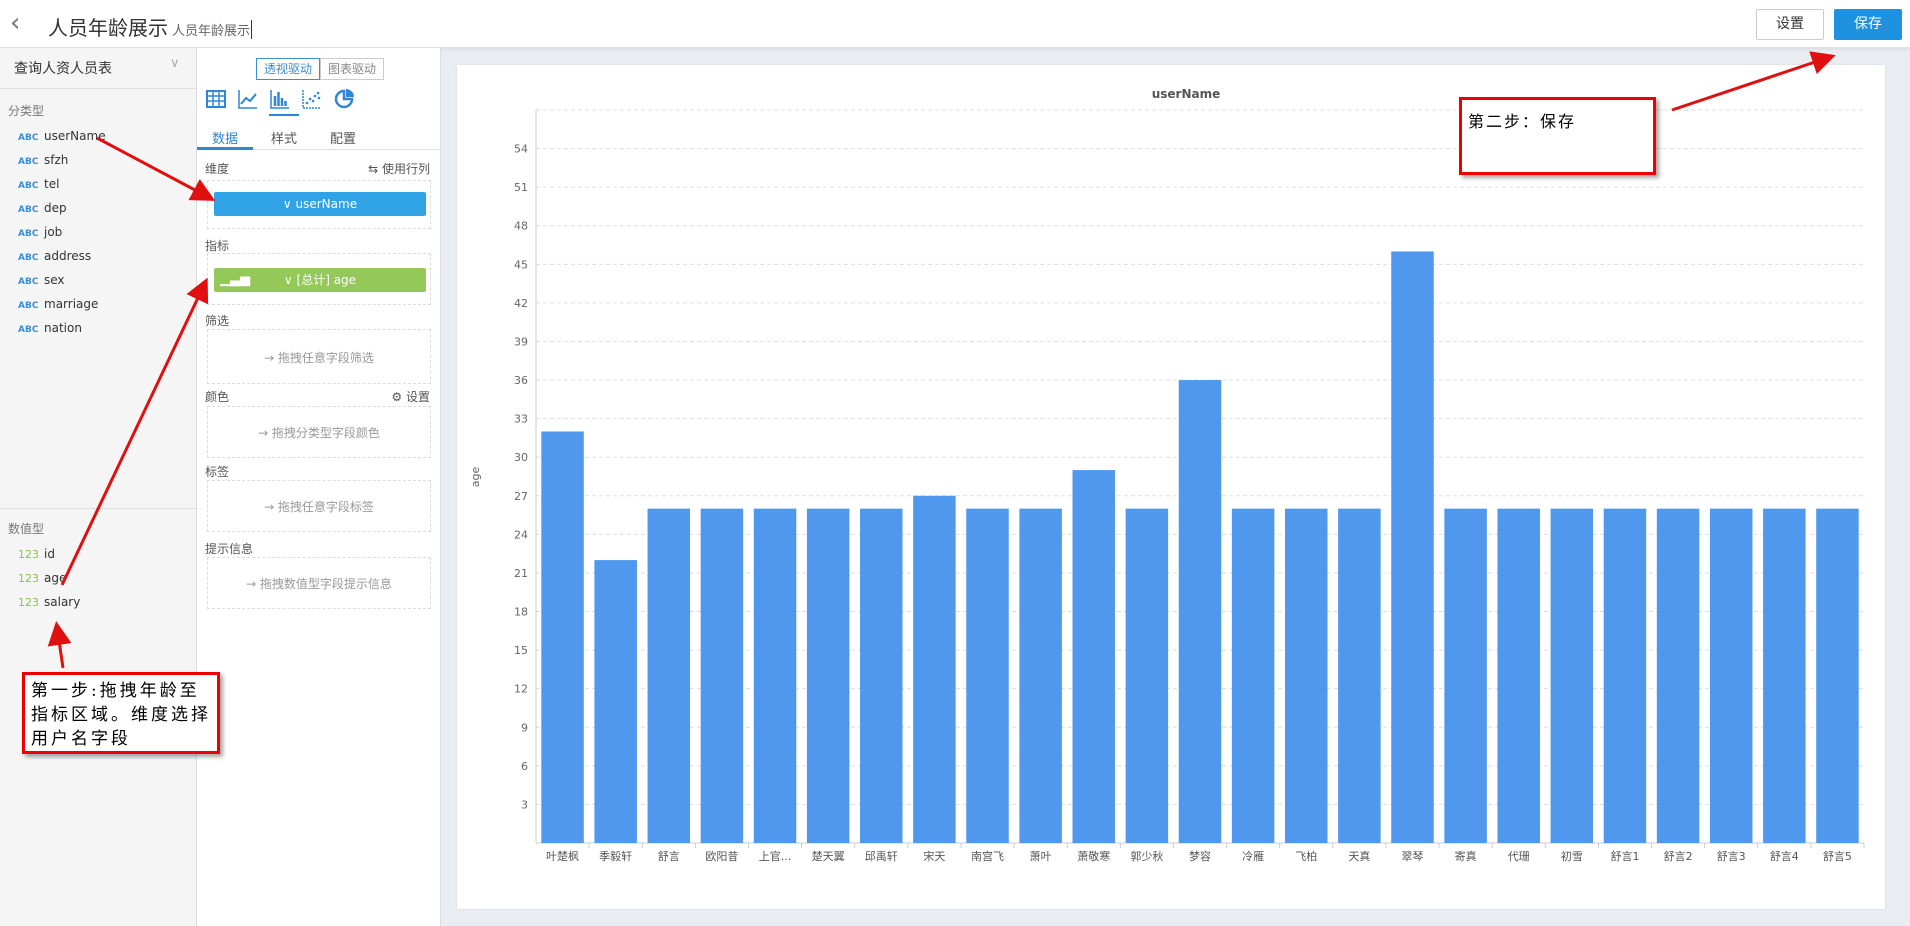  I want to click on dimension-dropzone, so click(319, 204).